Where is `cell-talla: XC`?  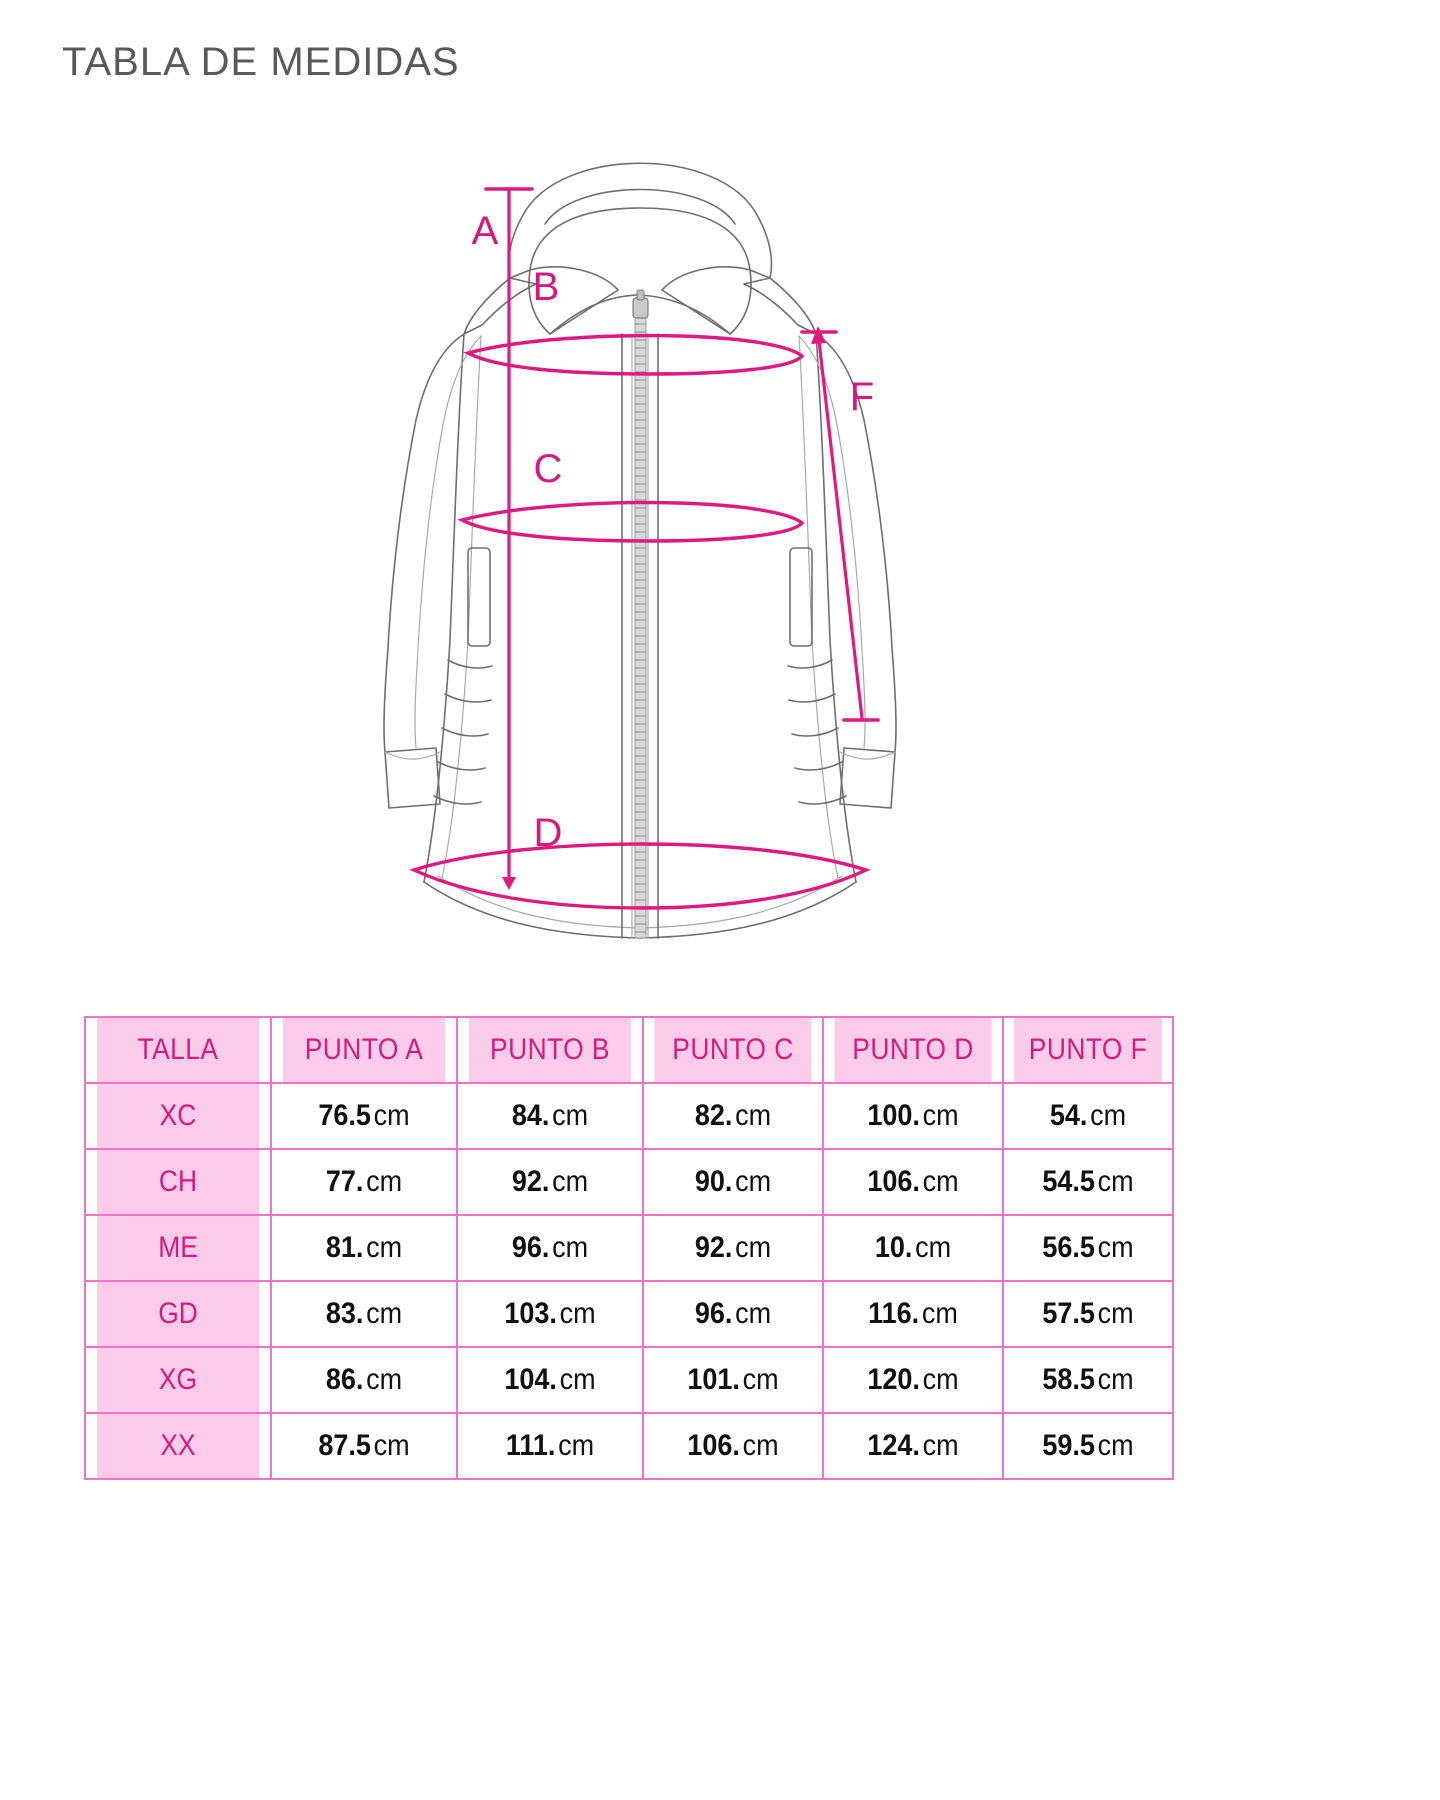
cell-talla: XC is located at coordinates (178, 1116).